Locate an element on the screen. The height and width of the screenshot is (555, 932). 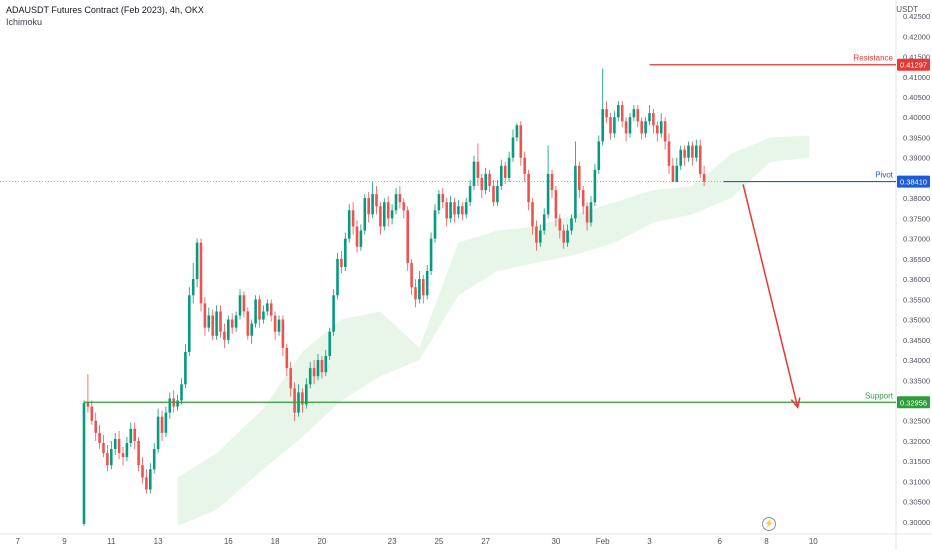
y-tick-label: 0.38000 is located at coordinates (916, 198).